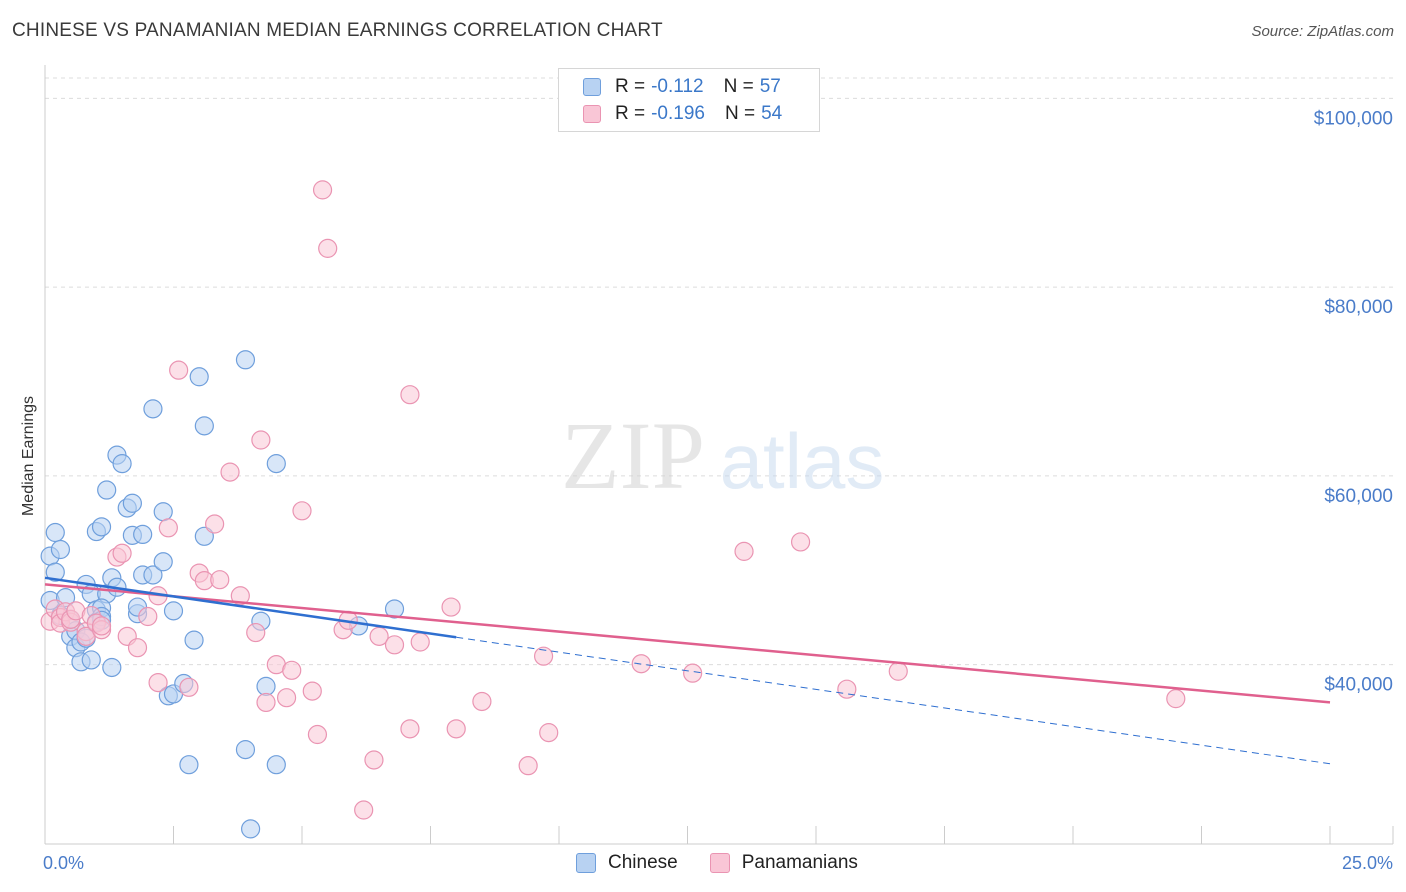 The width and height of the screenshot is (1406, 892). I want to click on legend-row-chinese: R = -0.112 N = 57, so click(682, 87).